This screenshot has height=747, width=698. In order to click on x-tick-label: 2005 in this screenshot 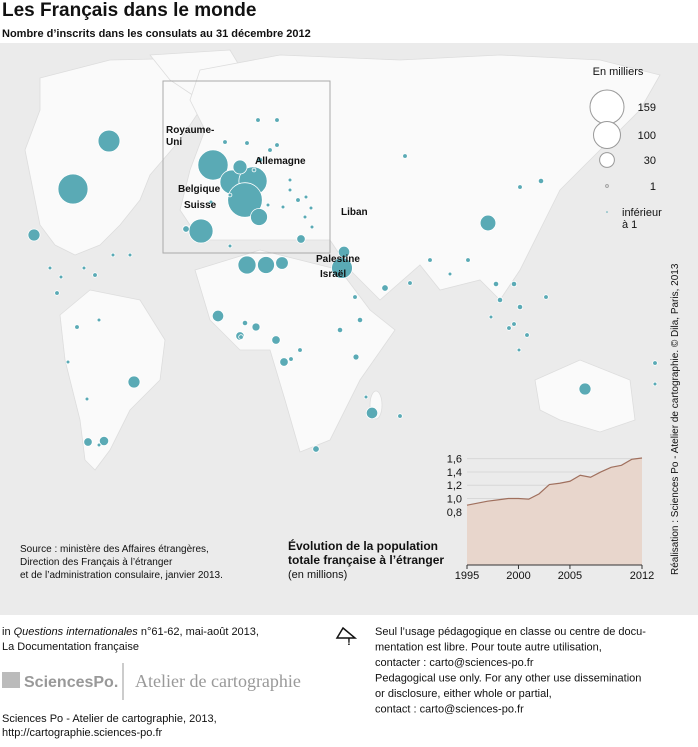, I will do `click(570, 576)`.